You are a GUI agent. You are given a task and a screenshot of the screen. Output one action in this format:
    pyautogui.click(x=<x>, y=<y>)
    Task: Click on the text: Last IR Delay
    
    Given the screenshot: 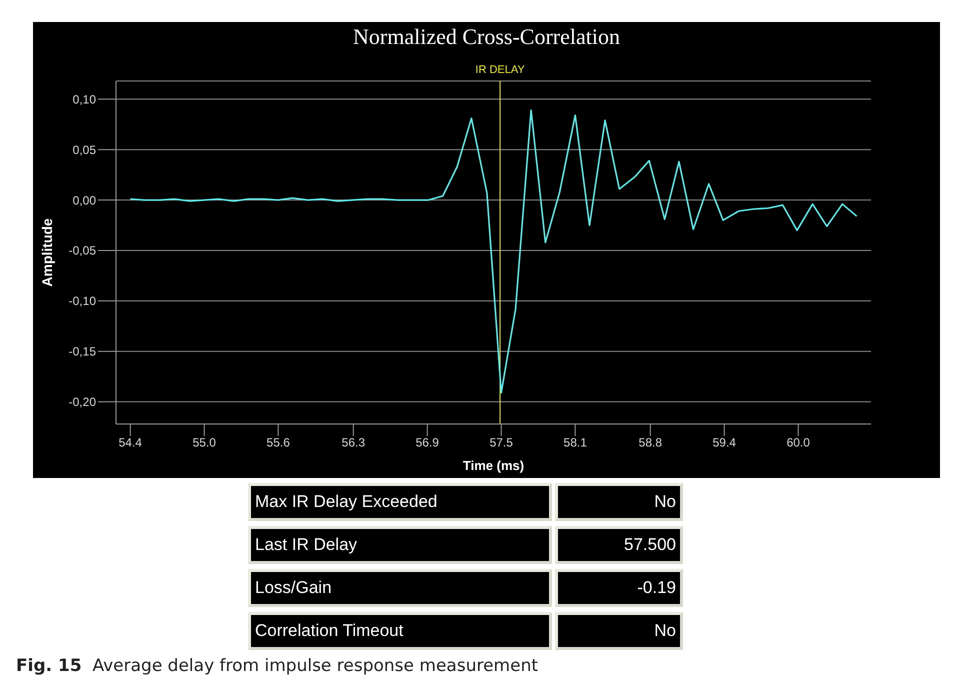 What is the action you would take?
    pyautogui.click(x=400, y=545)
    